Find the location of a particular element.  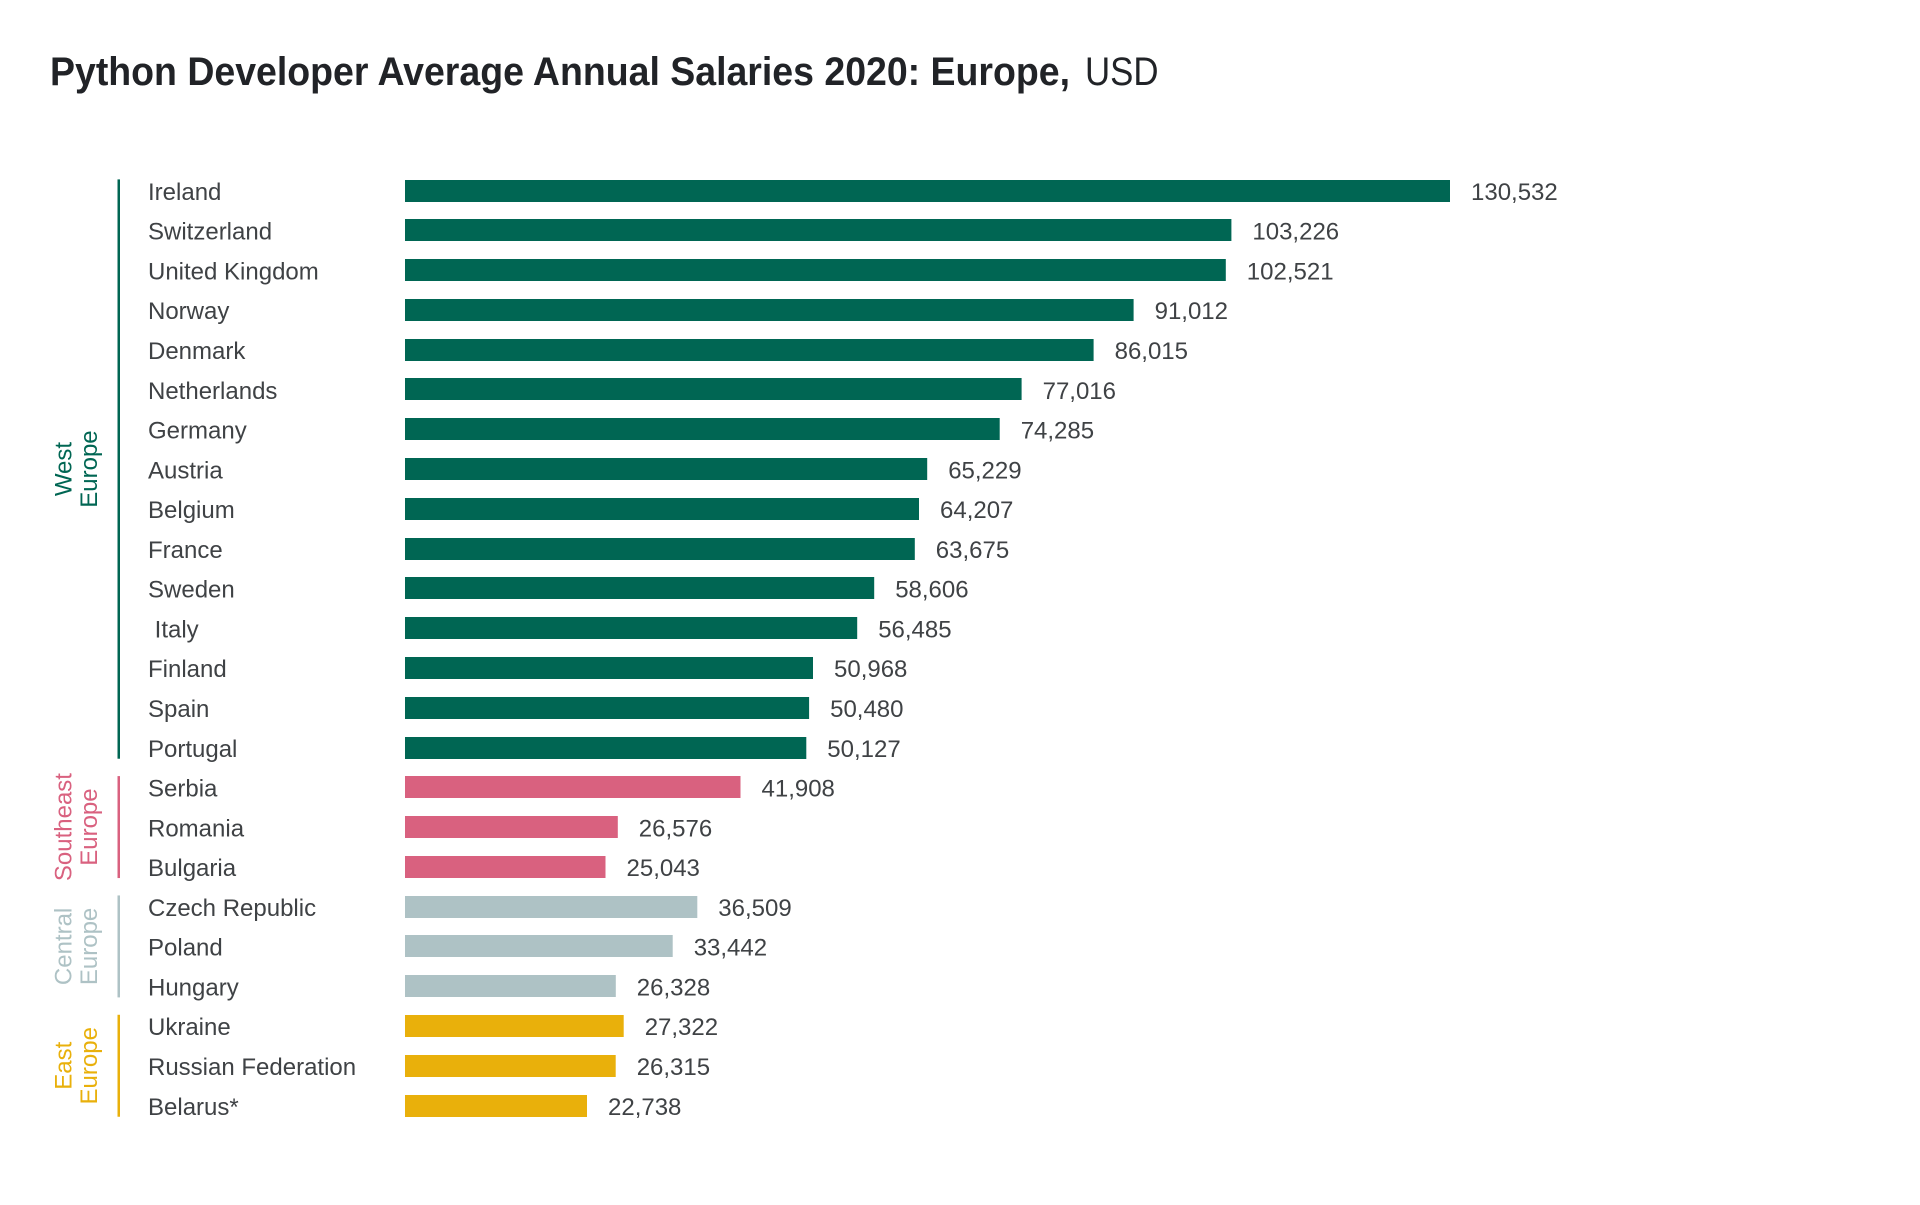

svg-text: Romania is located at coordinates (196, 828).